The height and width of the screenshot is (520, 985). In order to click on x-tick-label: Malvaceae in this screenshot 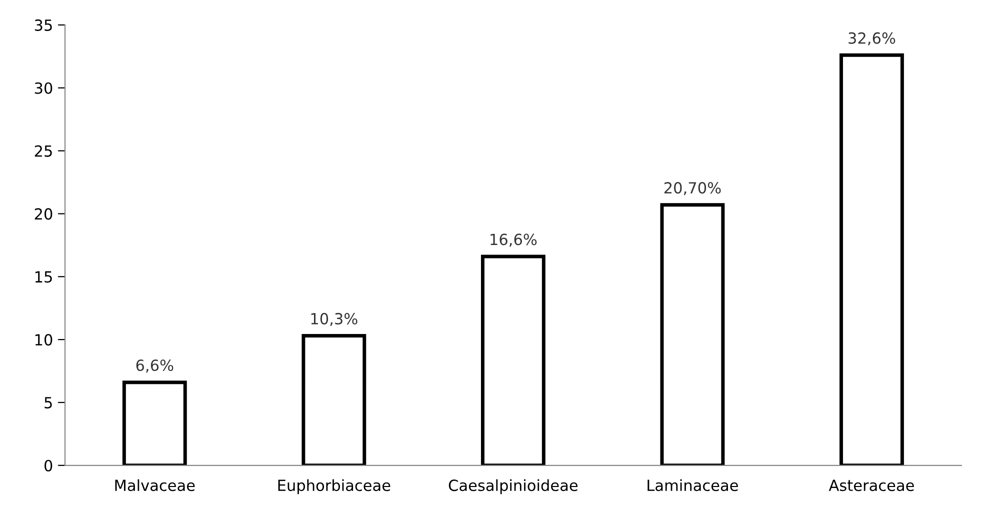, I will do `click(155, 485)`.